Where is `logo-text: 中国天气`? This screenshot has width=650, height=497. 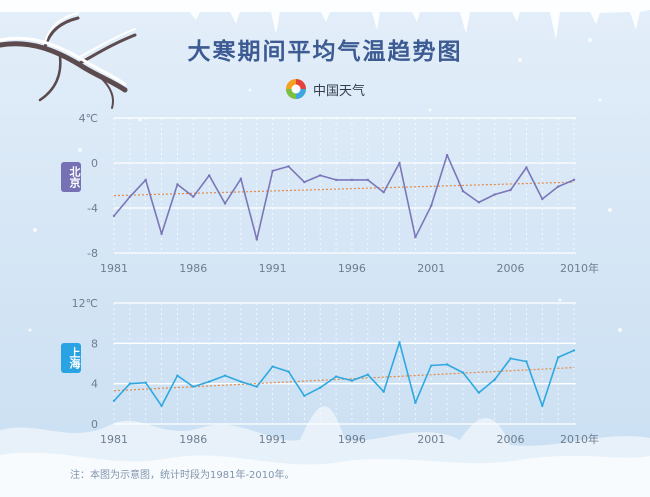 logo-text: 中国天气 is located at coordinates (338, 91).